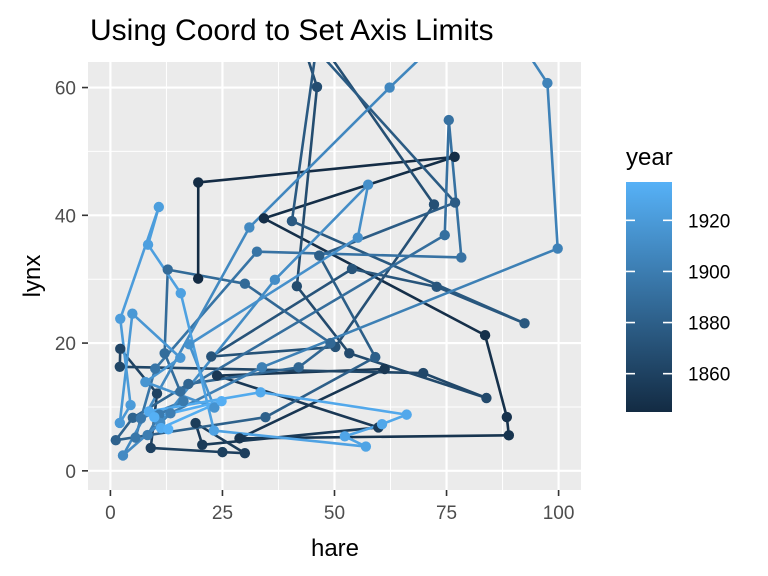 The image size is (768, 576). What do you see at coordinates (678, 278) in the screenshot?
I see `legend: year 1860 1880 1900 1920` at bounding box center [678, 278].